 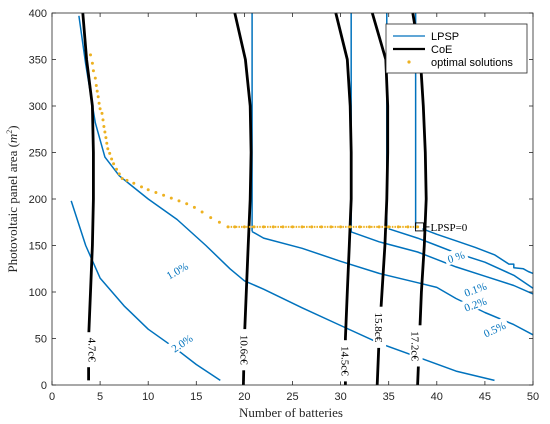 I want to click on x-tick-label-40: 40, so click(x=437, y=397).